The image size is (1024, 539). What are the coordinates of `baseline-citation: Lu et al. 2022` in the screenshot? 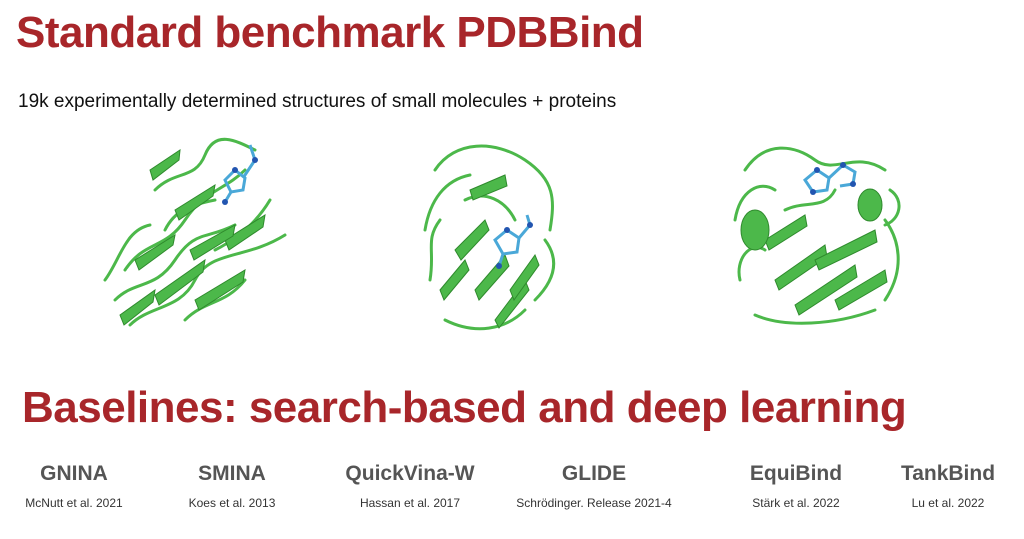 It's located at (948, 503).